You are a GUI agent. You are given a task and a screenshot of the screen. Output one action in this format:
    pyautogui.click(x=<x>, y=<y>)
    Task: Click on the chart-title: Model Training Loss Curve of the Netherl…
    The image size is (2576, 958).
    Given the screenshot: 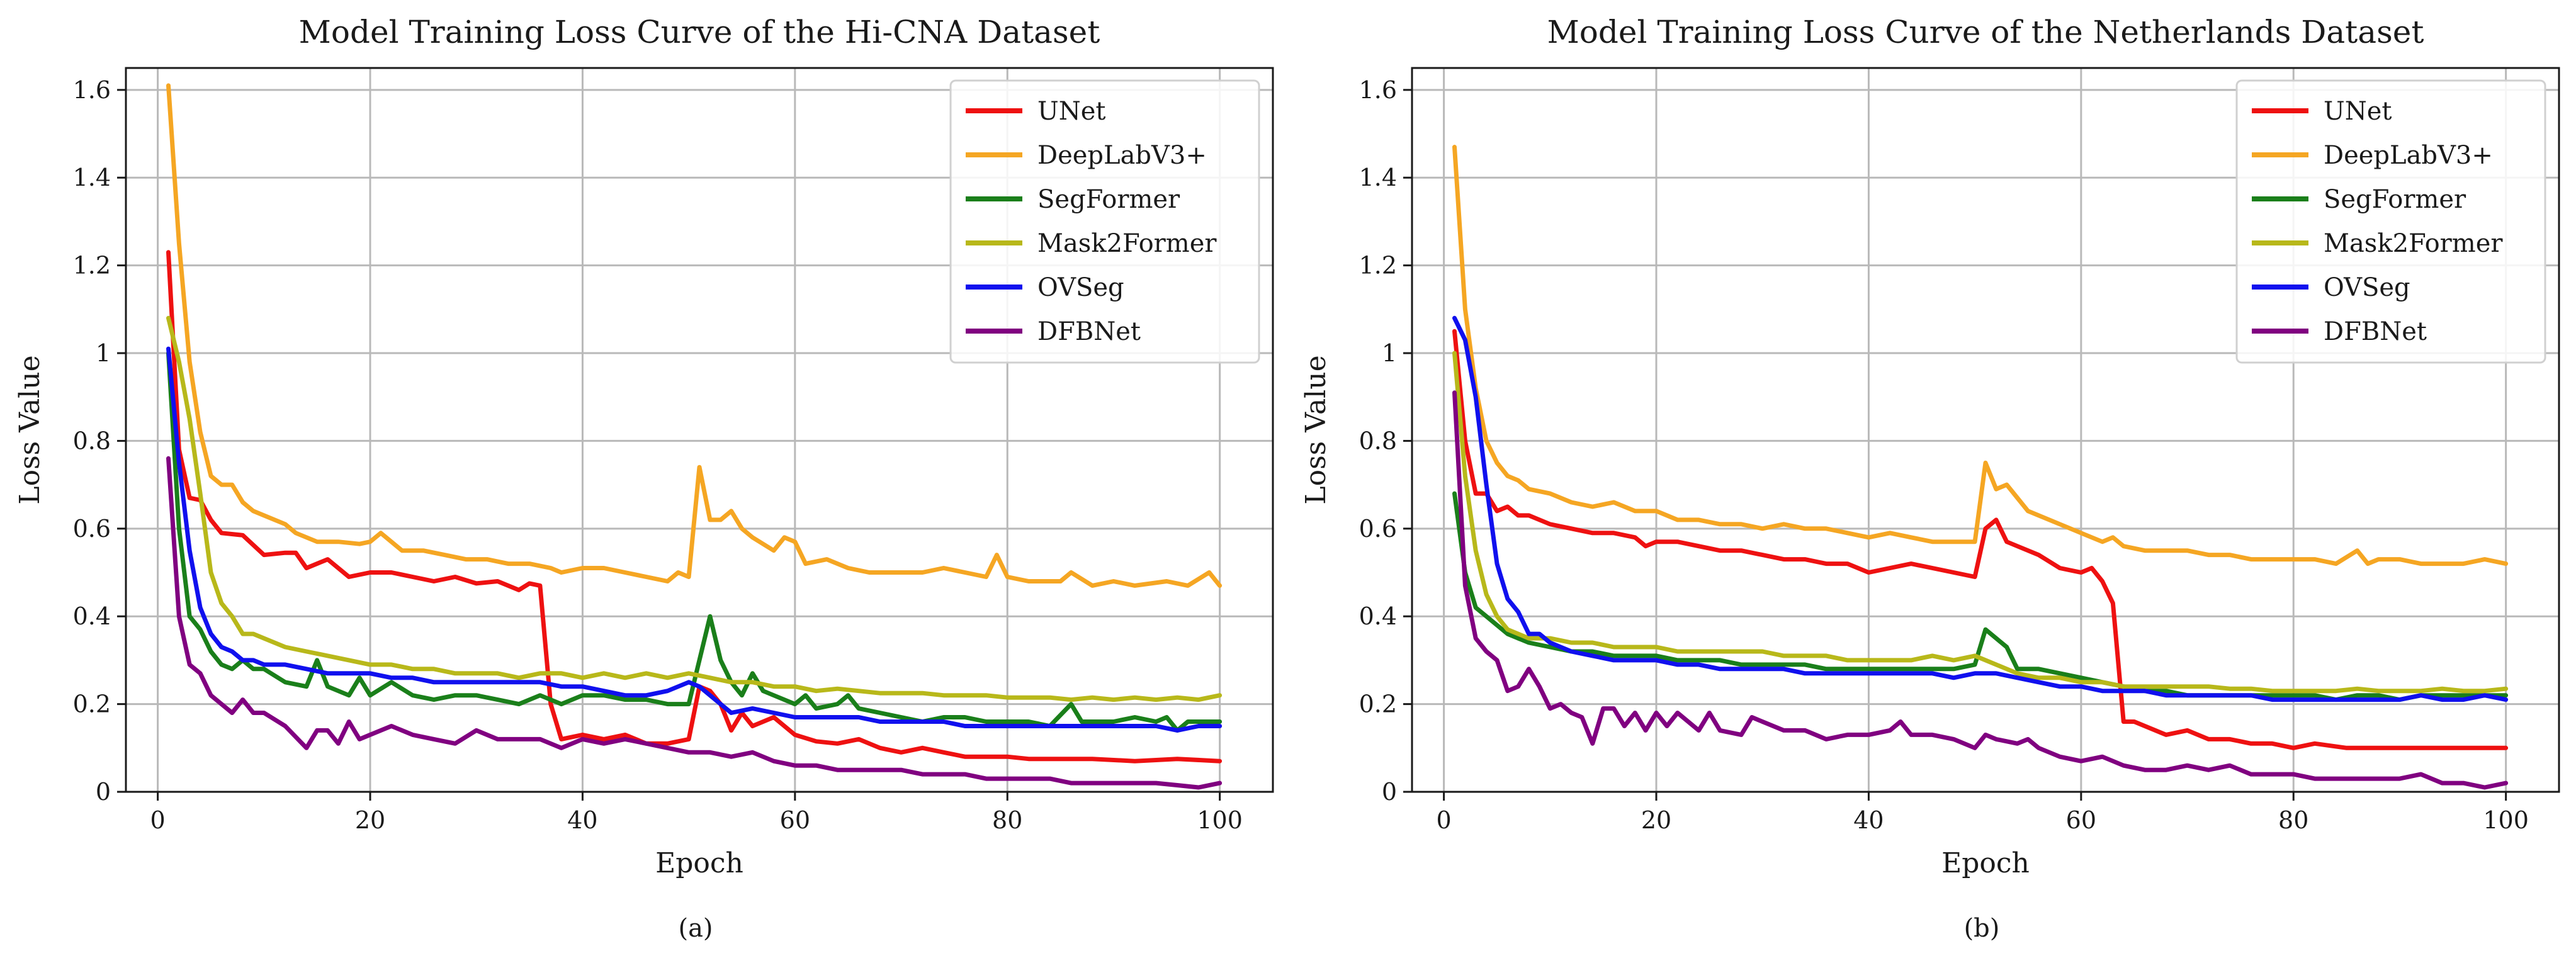 What is the action you would take?
    pyautogui.click(x=1985, y=32)
    